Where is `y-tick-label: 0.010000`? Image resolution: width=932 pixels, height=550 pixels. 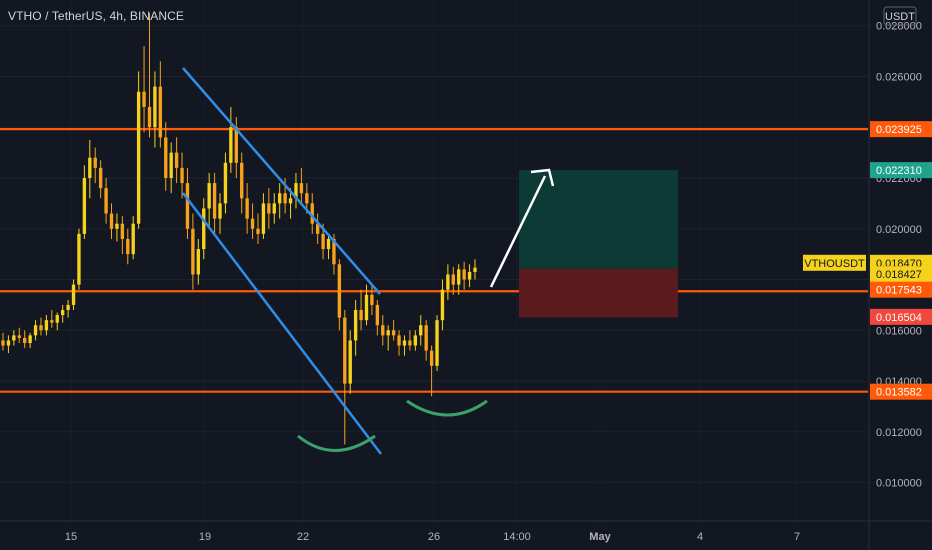
y-tick-label: 0.010000 is located at coordinates (899, 484).